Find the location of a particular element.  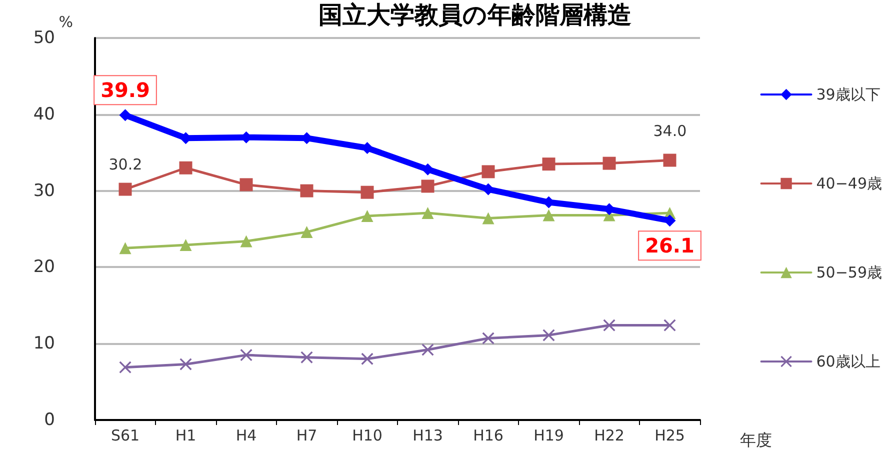

data-label: 30.2 is located at coordinates (125, 164).